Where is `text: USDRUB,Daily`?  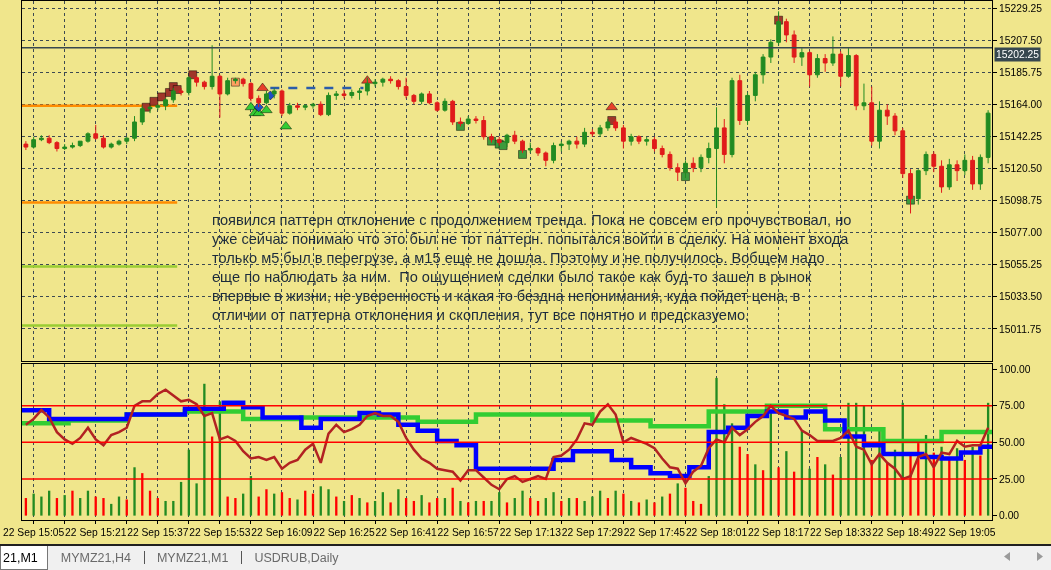
text: USDRUB,Daily is located at coordinates (296, 558).